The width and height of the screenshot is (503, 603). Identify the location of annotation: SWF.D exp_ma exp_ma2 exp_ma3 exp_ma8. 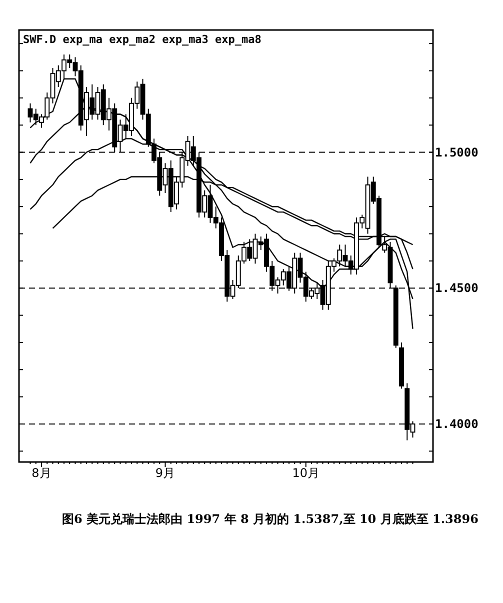
(142, 39).